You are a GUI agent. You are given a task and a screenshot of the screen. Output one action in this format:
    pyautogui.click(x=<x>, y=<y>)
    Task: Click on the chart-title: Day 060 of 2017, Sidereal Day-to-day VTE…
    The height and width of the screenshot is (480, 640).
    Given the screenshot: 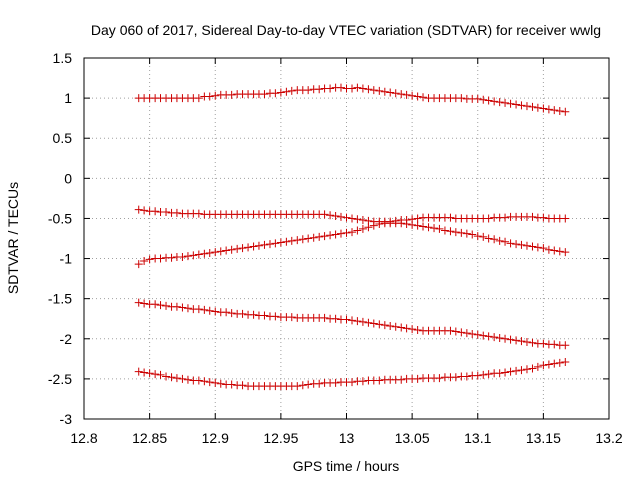 What is the action you would take?
    pyautogui.click(x=346, y=30)
    